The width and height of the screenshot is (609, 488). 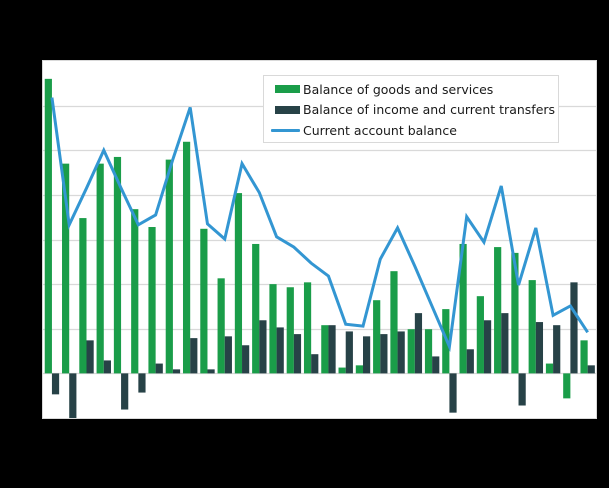 I want to click on legend-swatch-green-bar-icon, so click(x=287, y=89).